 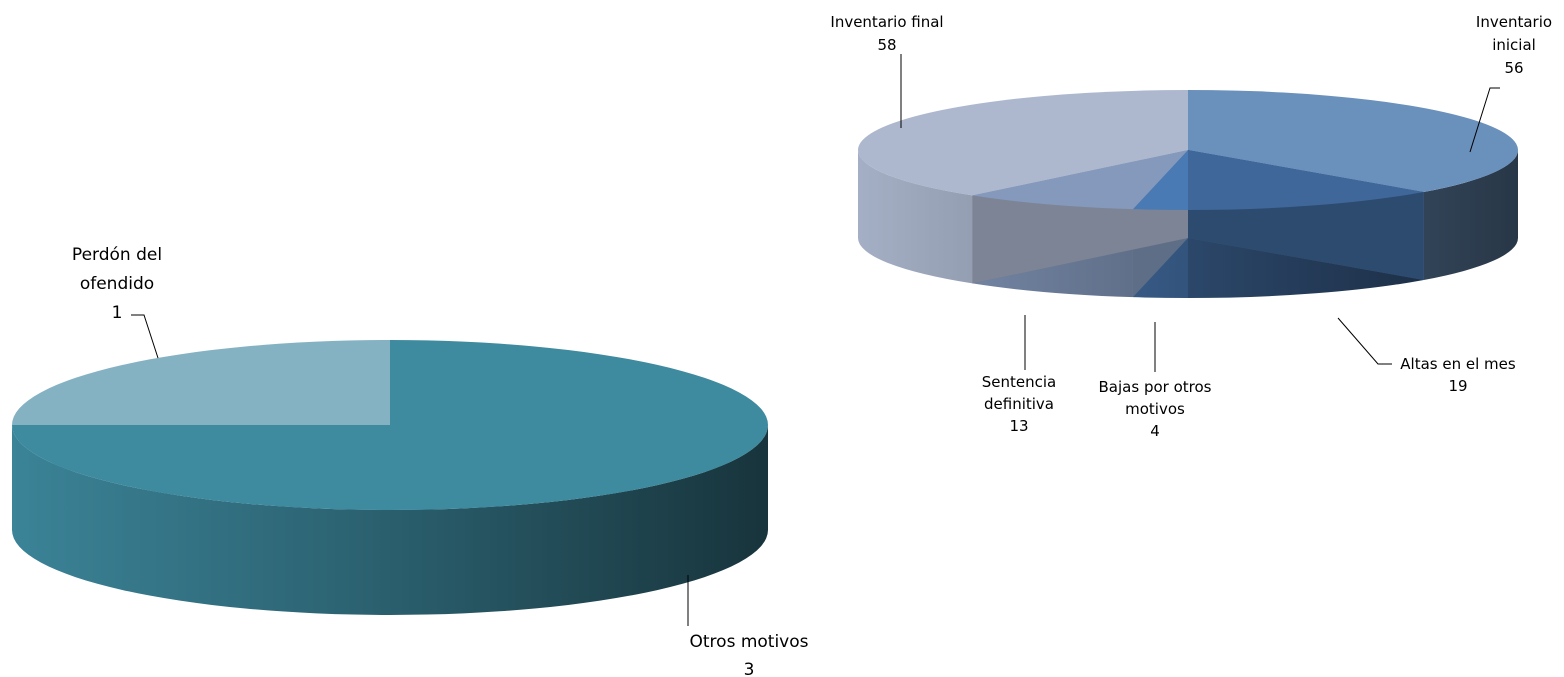 What do you see at coordinates (1514, 45) in the screenshot?
I see `data-label-text: inicial` at bounding box center [1514, 45].